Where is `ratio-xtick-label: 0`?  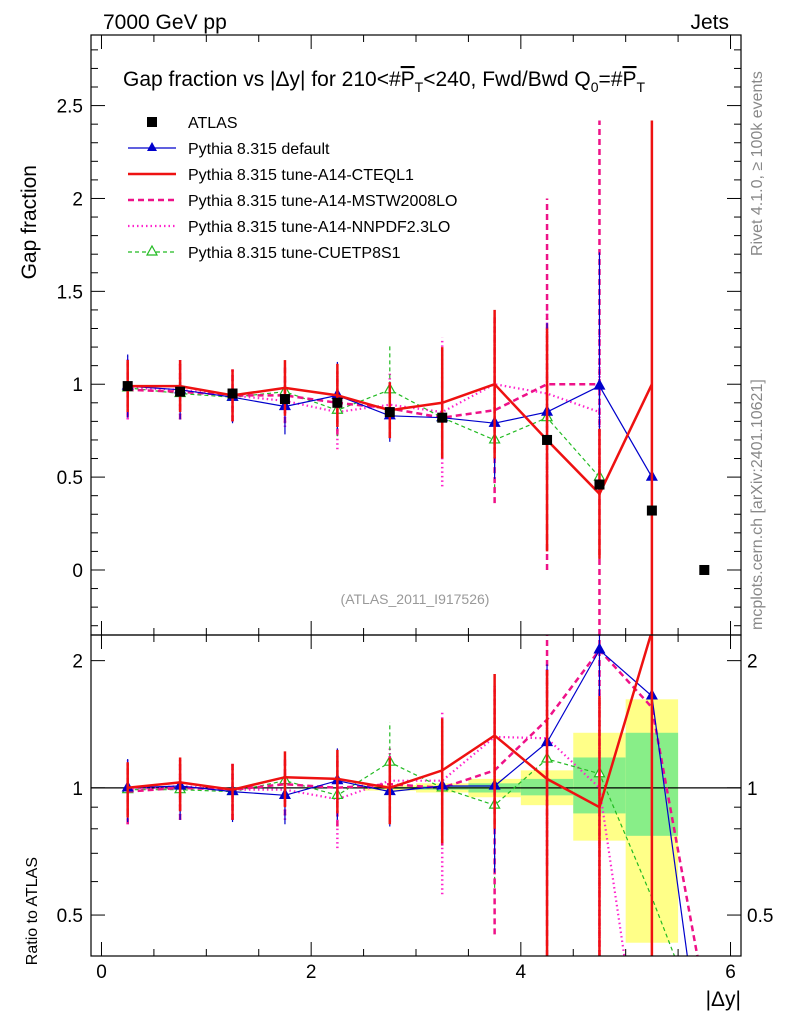 ratio-xtick-label: 0 is located at coordinates (101, 972).